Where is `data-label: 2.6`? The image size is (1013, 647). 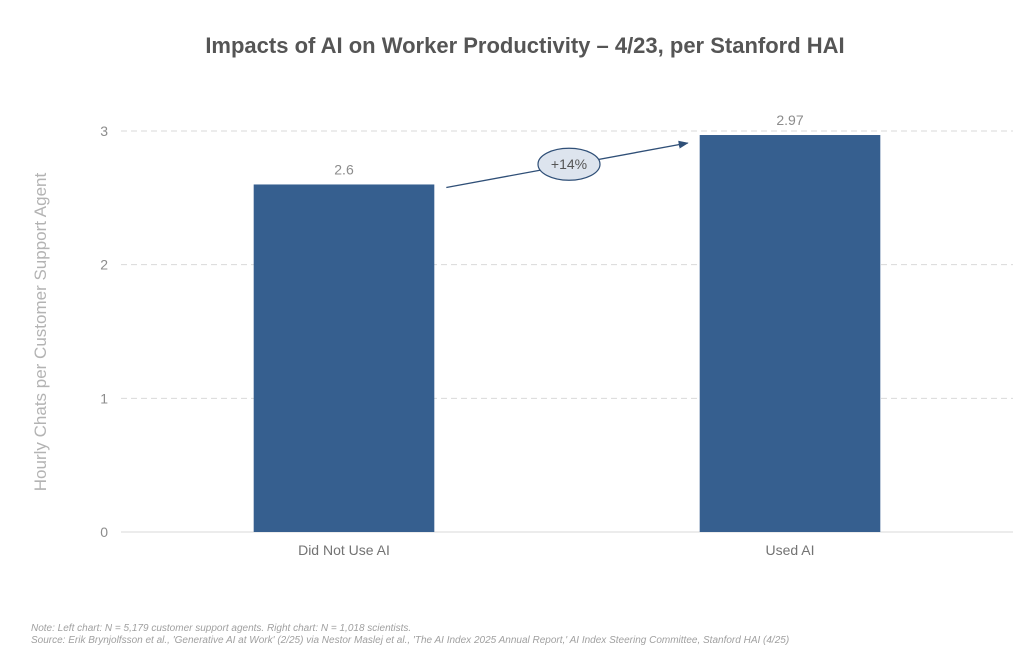 data-label: 2.6 is located at coordinates (344, 169).